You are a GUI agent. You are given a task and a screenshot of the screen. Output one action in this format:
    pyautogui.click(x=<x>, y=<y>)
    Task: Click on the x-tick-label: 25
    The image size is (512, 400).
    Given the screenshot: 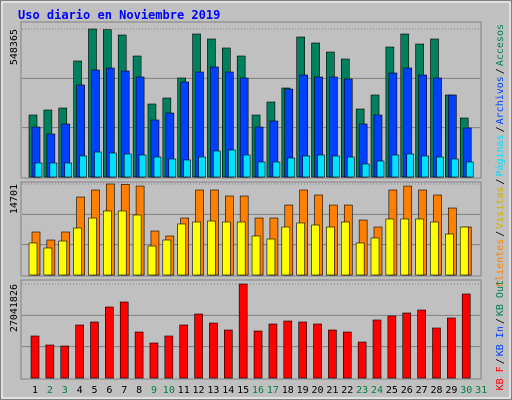 What is the action you would take?
    pyautogui.click(x=392, y=390)
    